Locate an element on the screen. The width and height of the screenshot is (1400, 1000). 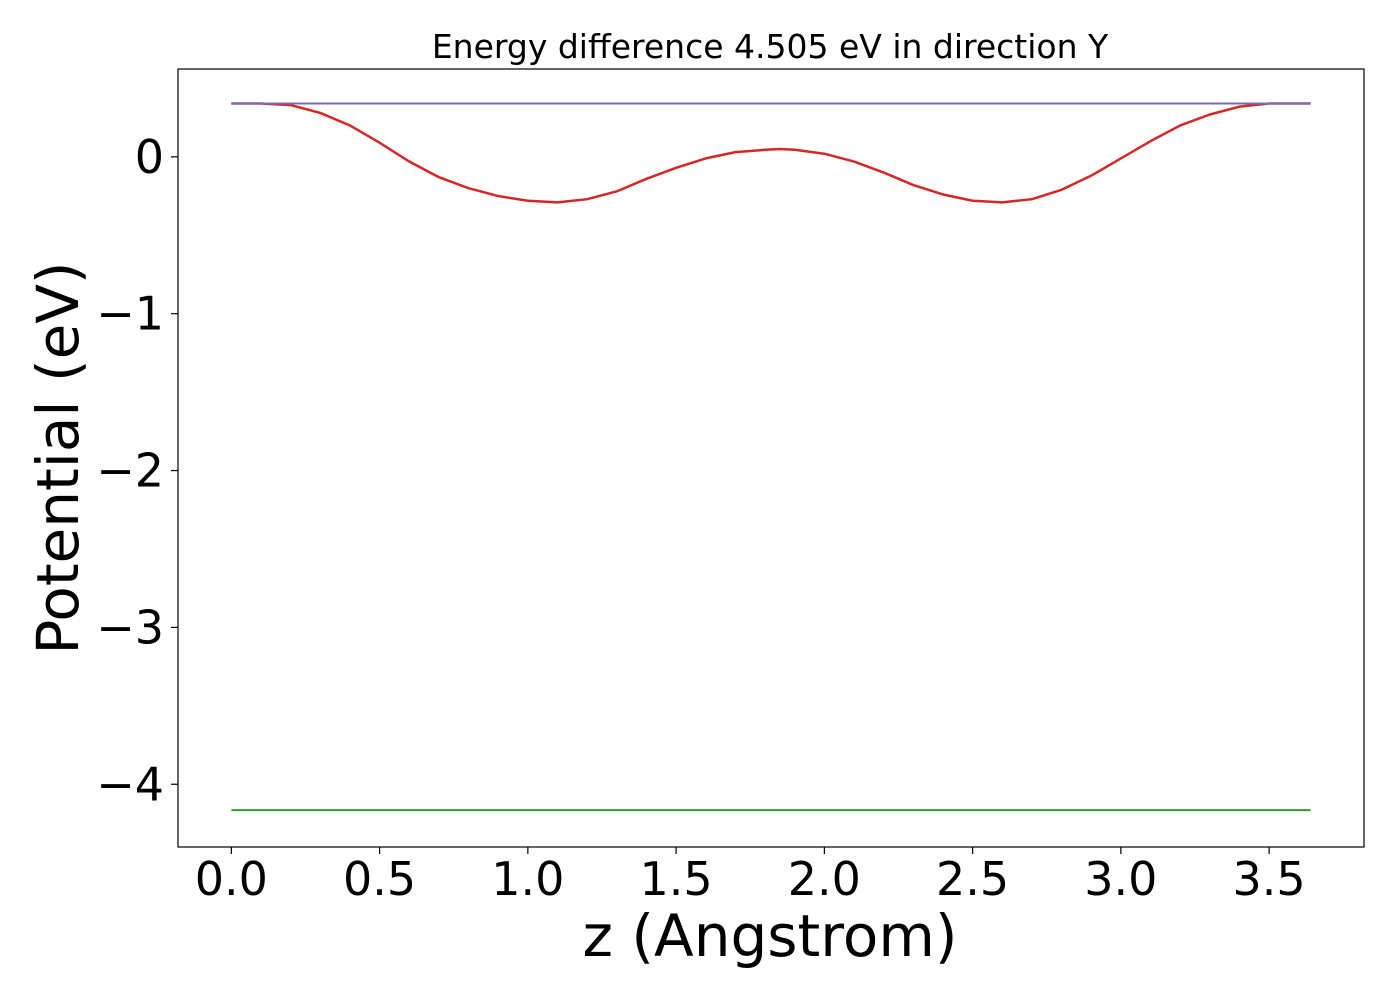
x-axis-label: z (Angstrom) is located at coordinates (770, 936).